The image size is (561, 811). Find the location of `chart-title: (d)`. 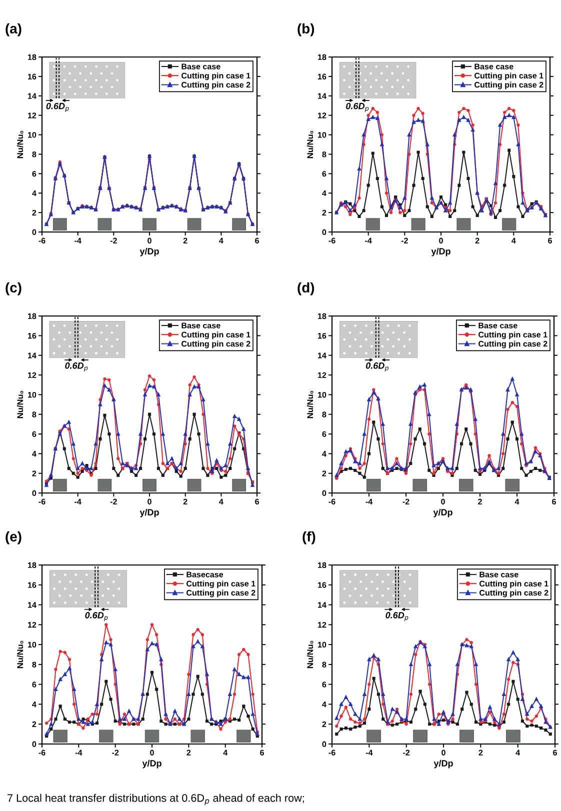

chart-title: (d) is located at coordinates (306, 289).